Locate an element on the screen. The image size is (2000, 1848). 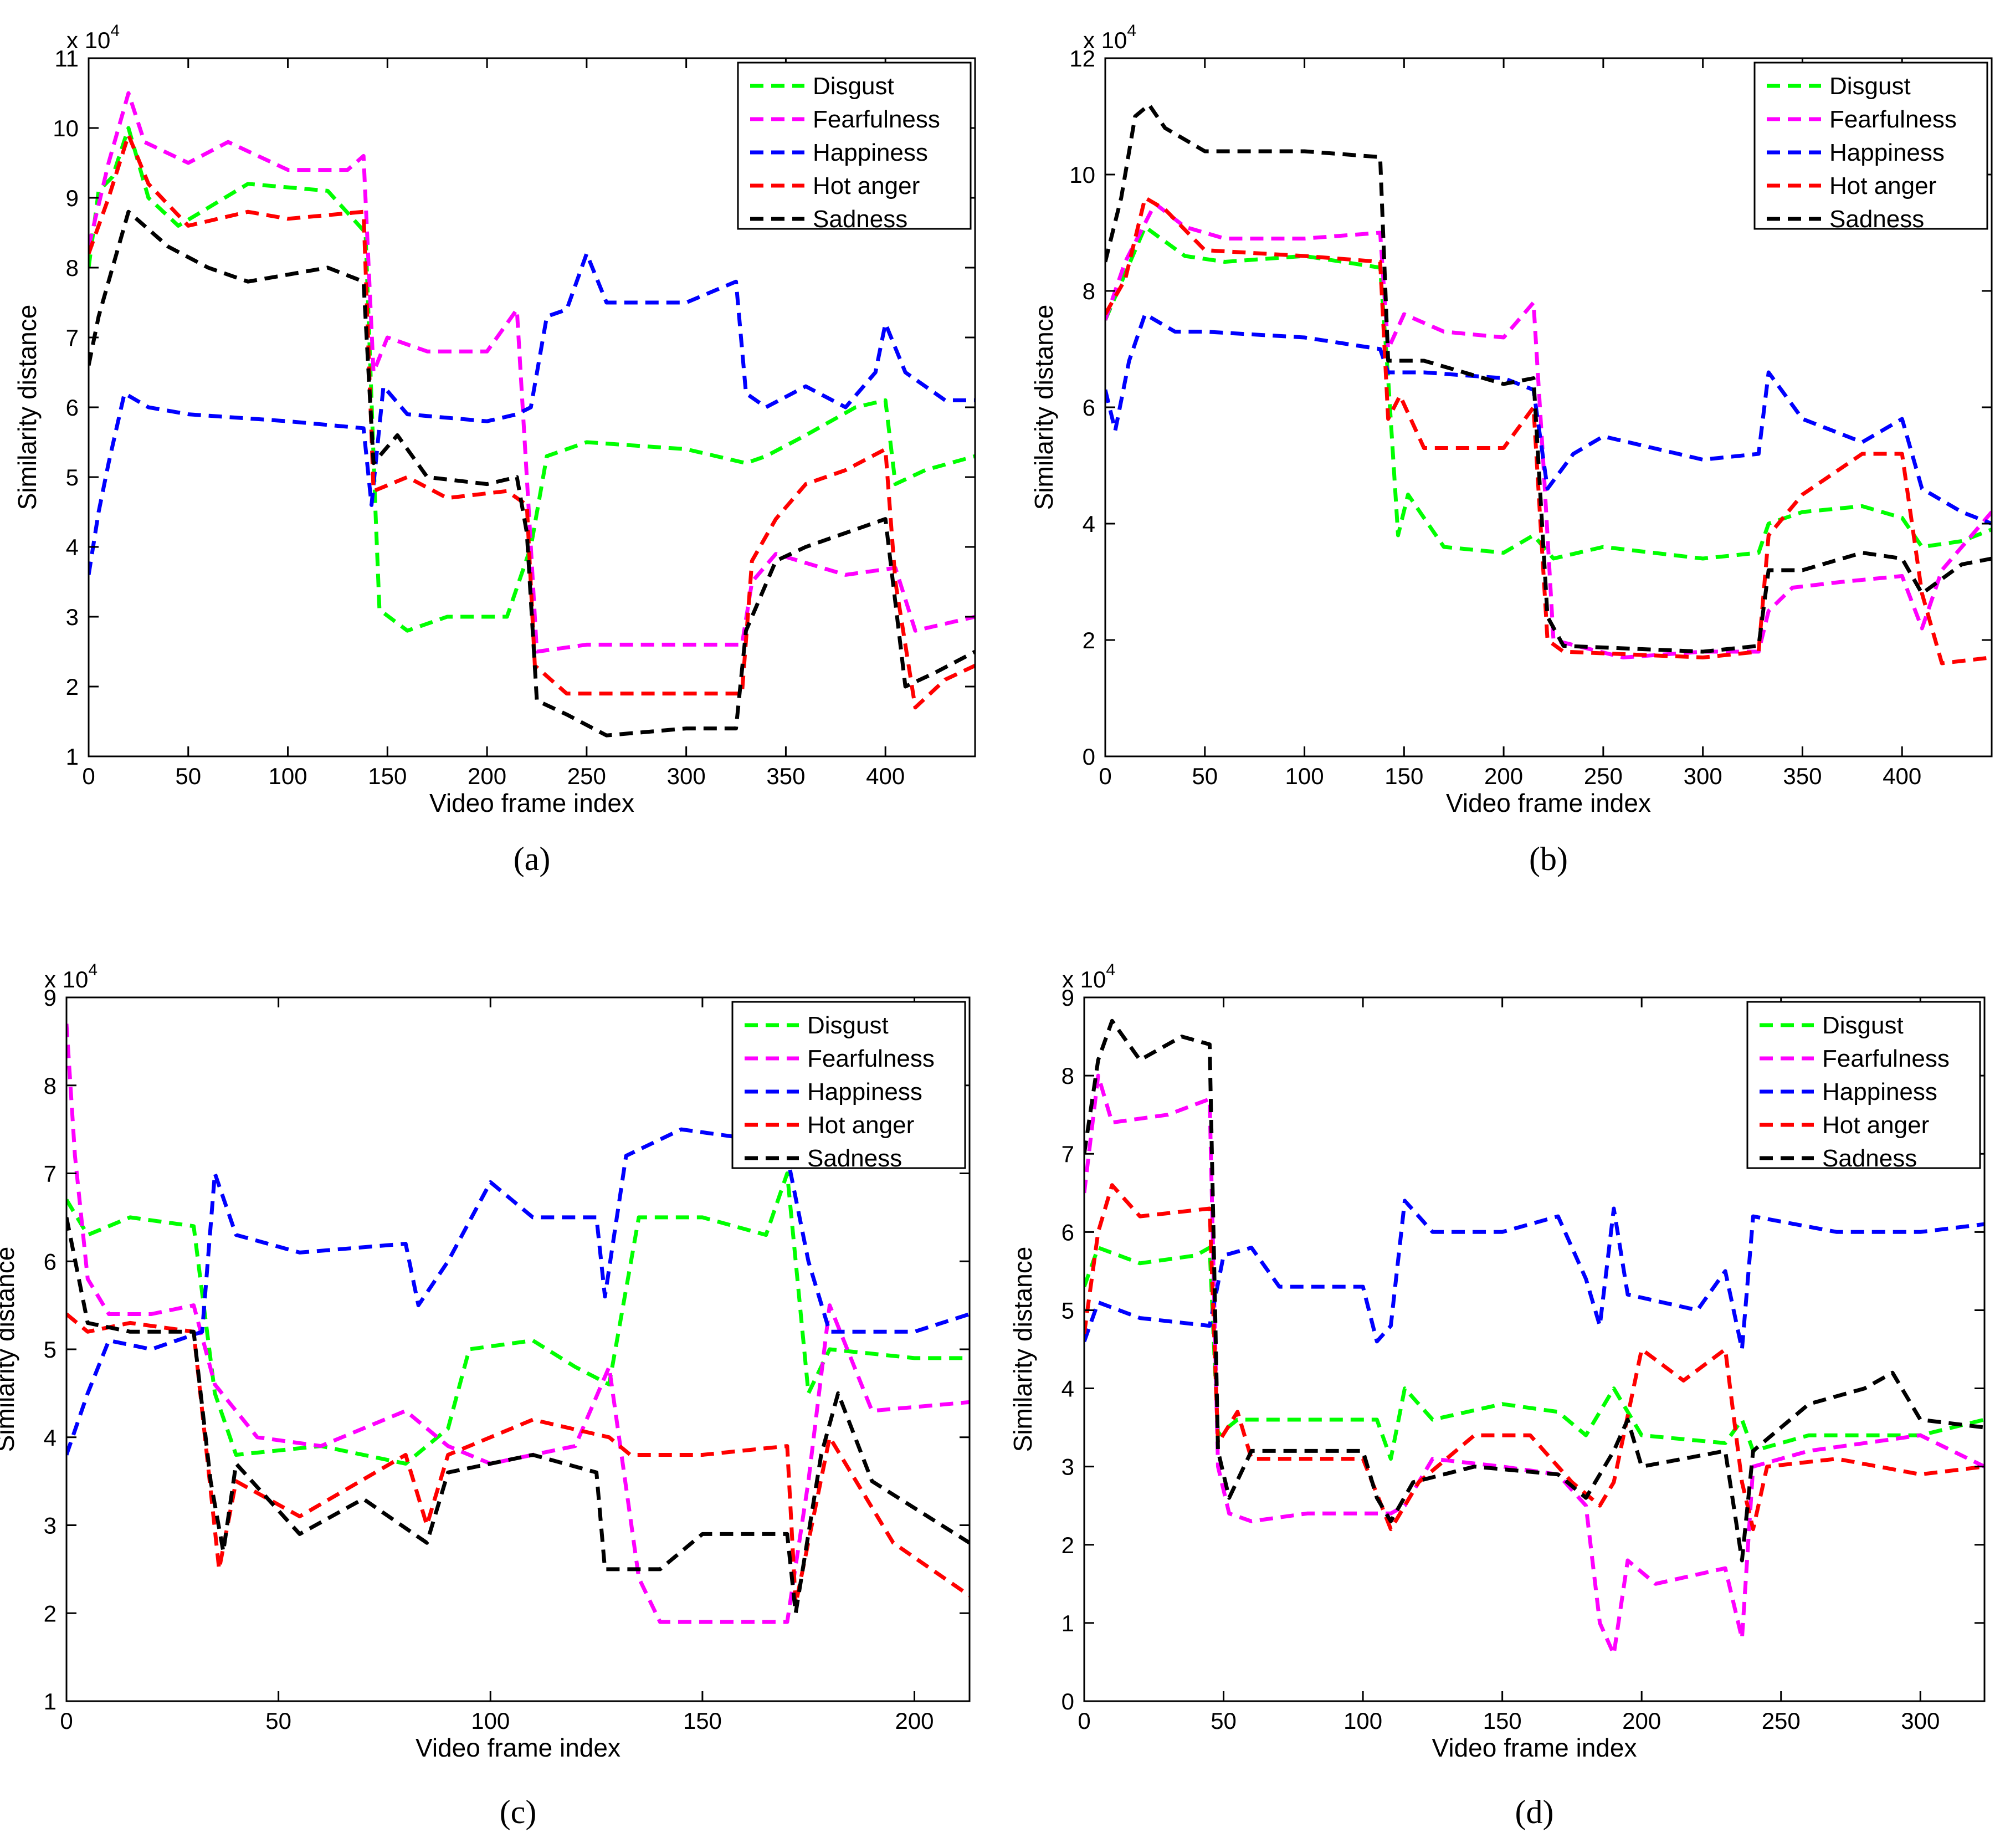
y-tick-label: 2 is located at coordinates (72, 687).